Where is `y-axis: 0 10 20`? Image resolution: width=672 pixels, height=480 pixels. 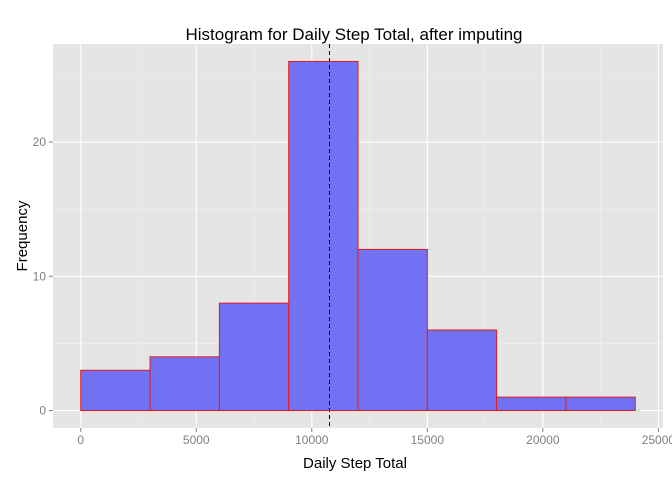 y-axis: 0 10 20 is located at coordinates (43, 276).